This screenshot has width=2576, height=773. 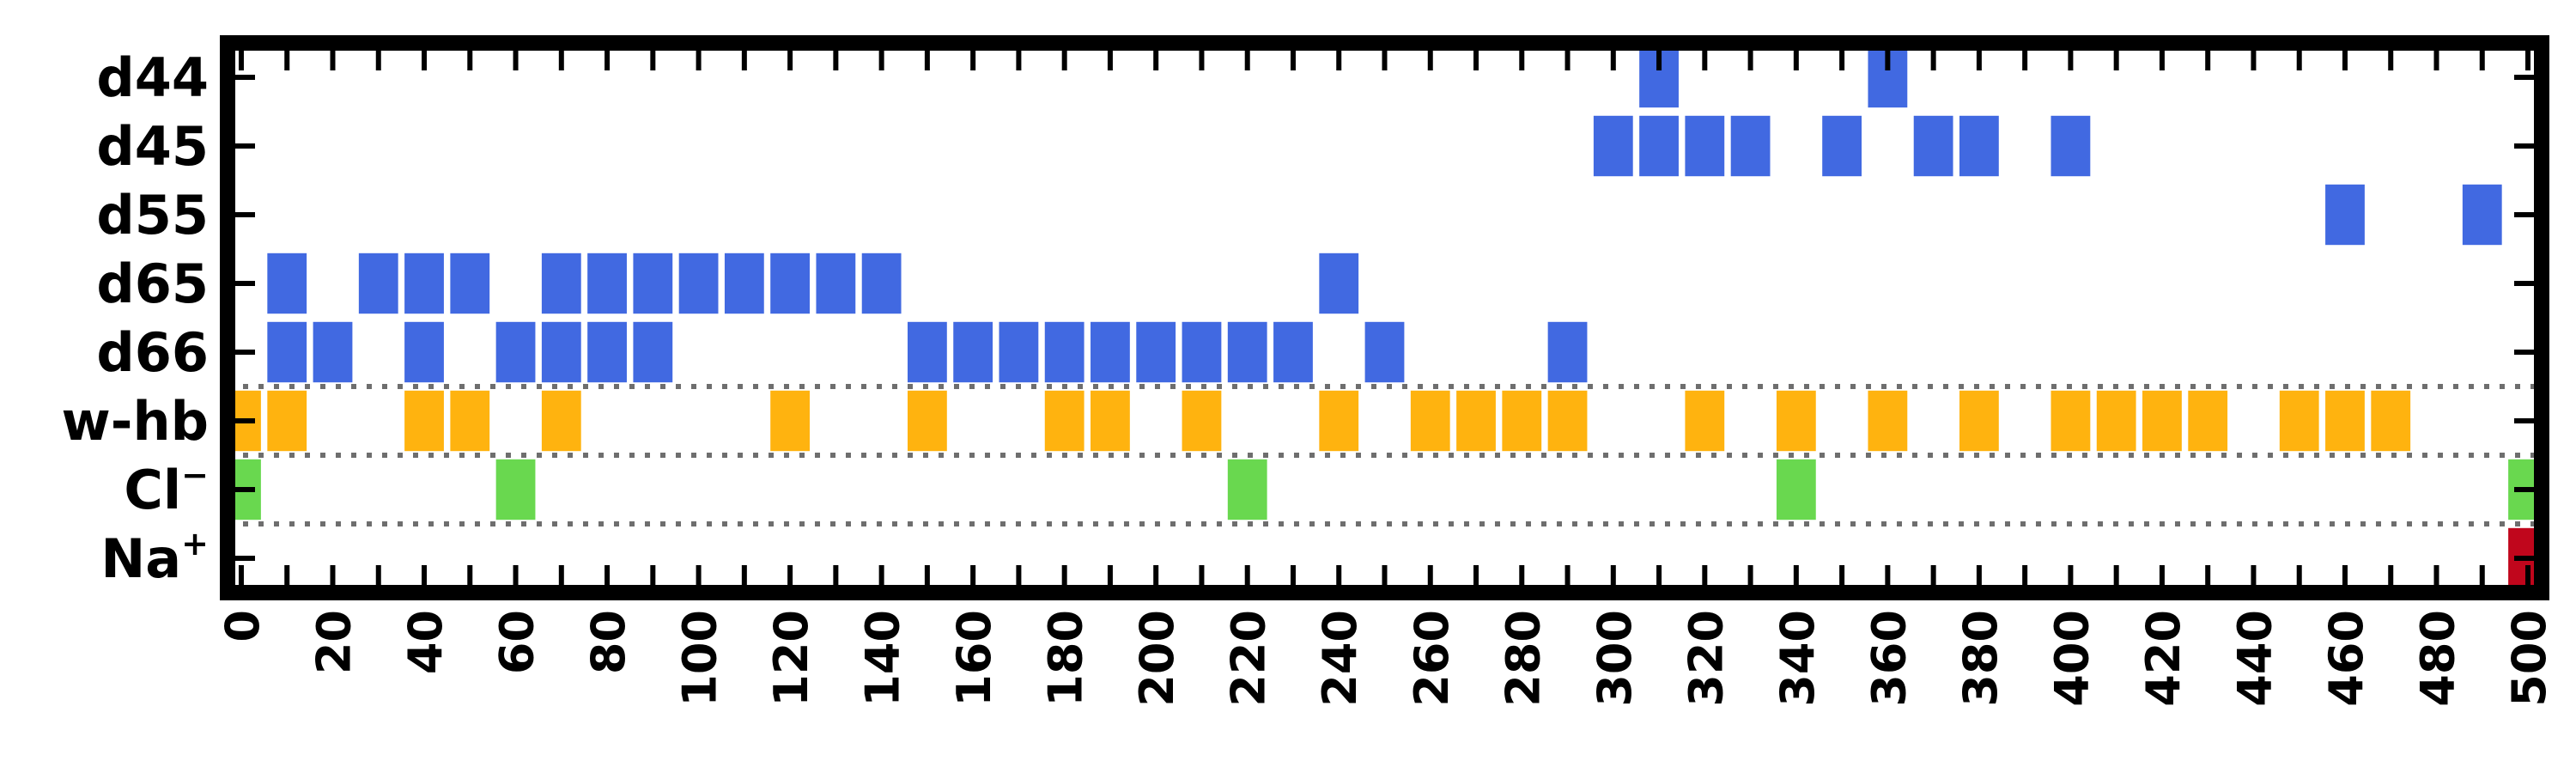 I want to click on x-label-320: 320, so click(x=1706, y=658).